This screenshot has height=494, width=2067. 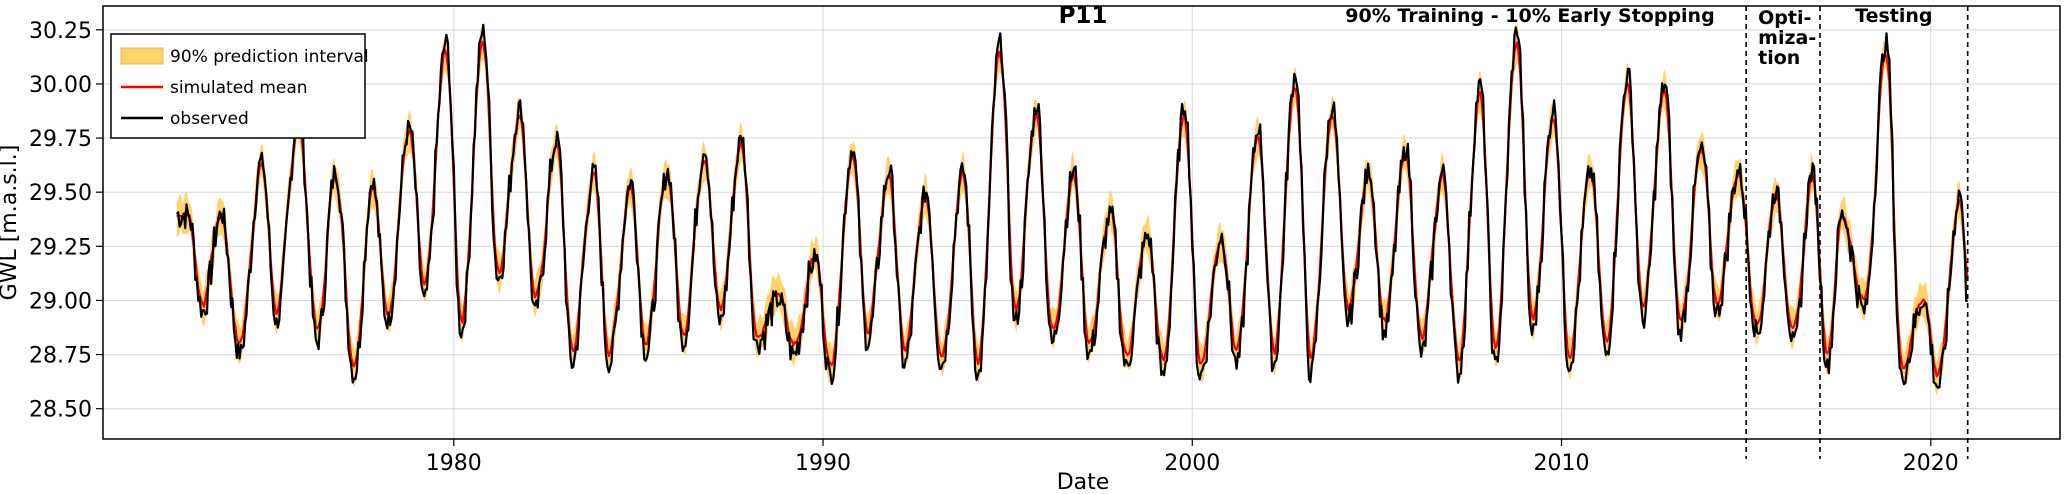 What do you see at coordinates (60, 301) in the screenshot?
I see `y-tick-label: 29.00` at bounding box center [60, 301].